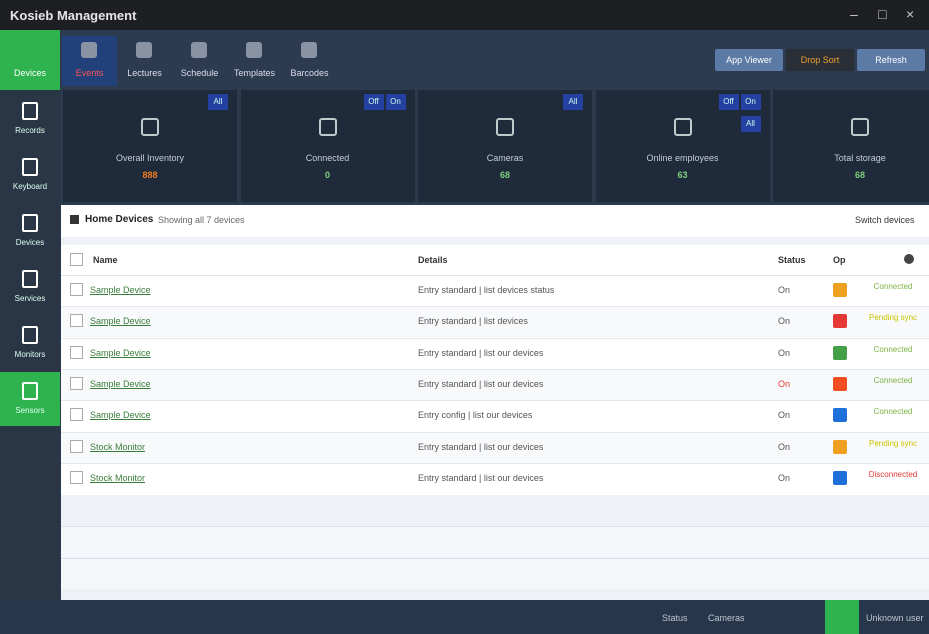 Image resolution: width=929 pixels, height=634 pixels. Describe the element at coordinates (882, 14) in the screenshot. I see `window-control: □` at that location.